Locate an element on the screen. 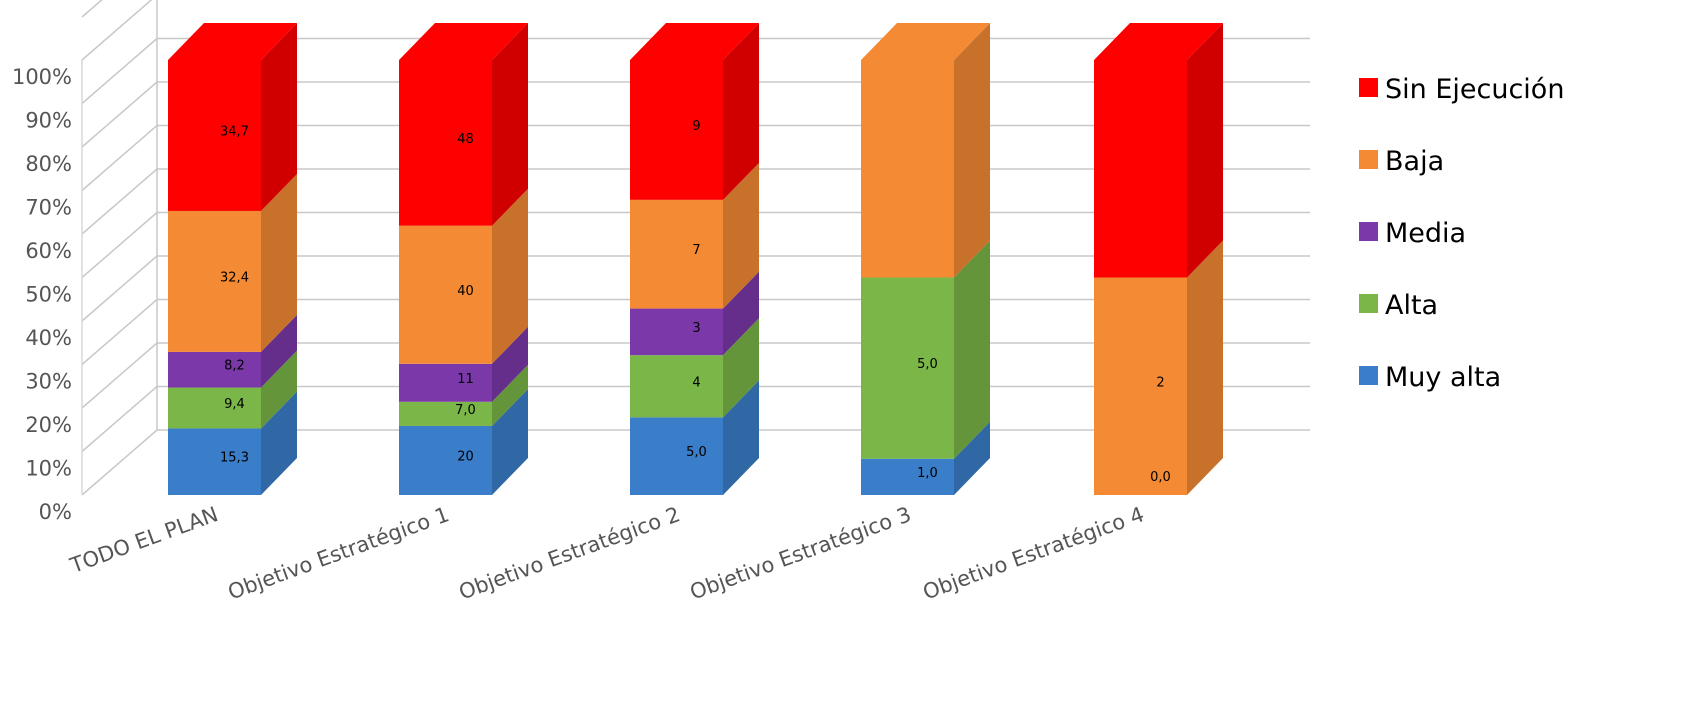 The image size is (1702, 722). data-label: 48 is located at coordinates (465, 139).